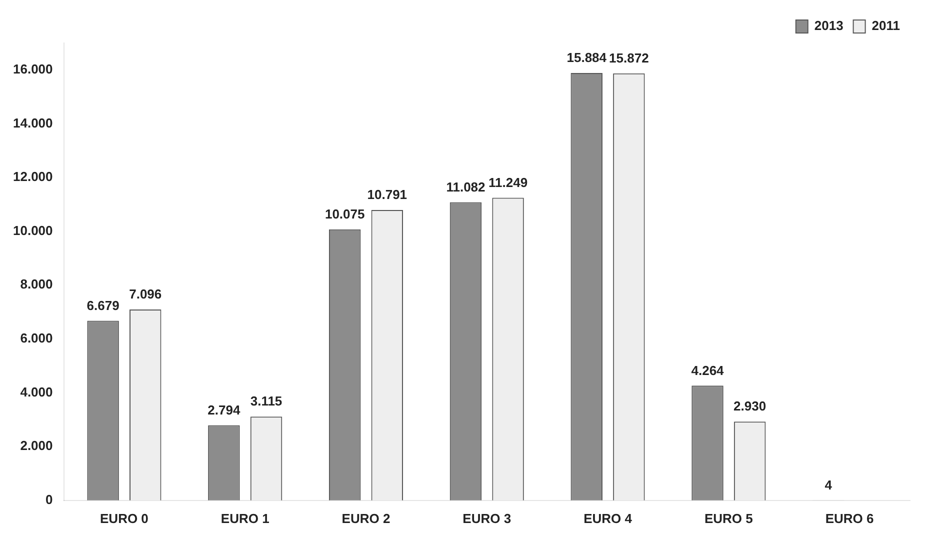 The width and height of the screenshot is (930, 540). I want to click on data-label: 10.075, so click(344, 214).